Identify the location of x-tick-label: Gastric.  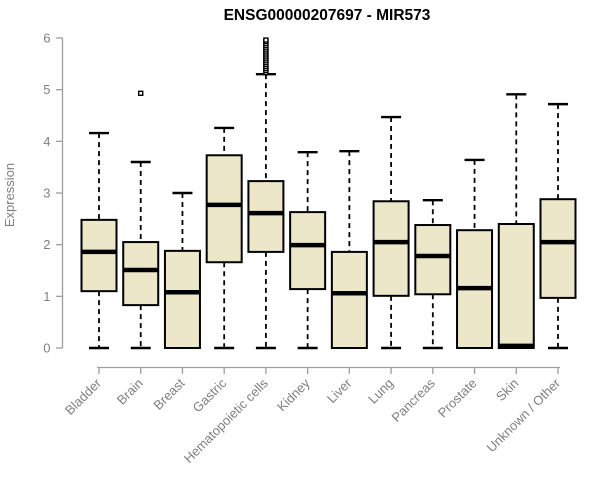
(210, 395).